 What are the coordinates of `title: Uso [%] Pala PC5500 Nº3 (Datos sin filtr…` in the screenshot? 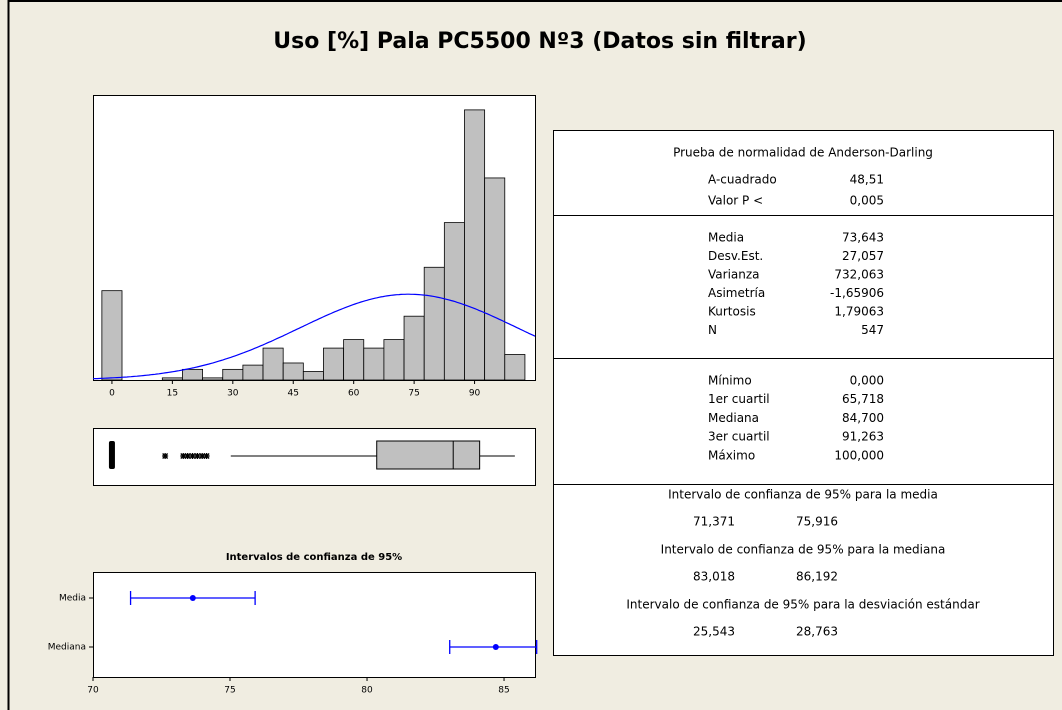 It's located at (539, 41).